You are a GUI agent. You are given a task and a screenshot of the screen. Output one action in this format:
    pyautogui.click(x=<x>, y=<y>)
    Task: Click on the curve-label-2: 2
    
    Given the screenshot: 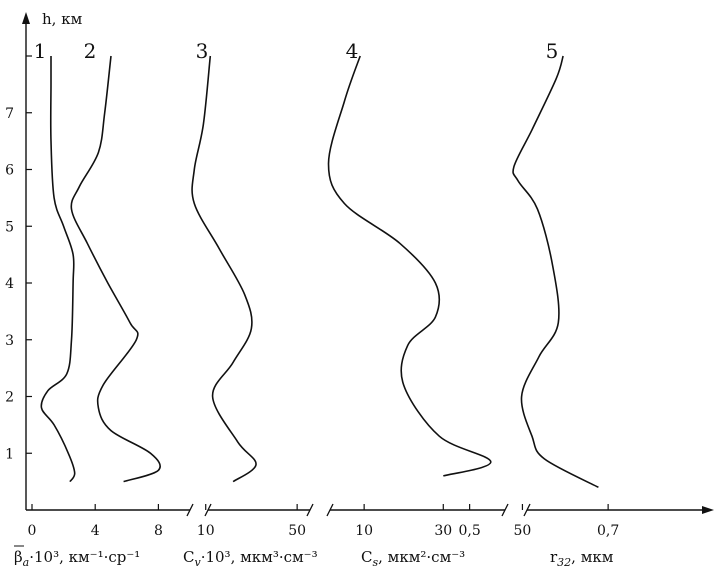 What is the action you would take?
    pyautogui.click(x=90, y=51)
    